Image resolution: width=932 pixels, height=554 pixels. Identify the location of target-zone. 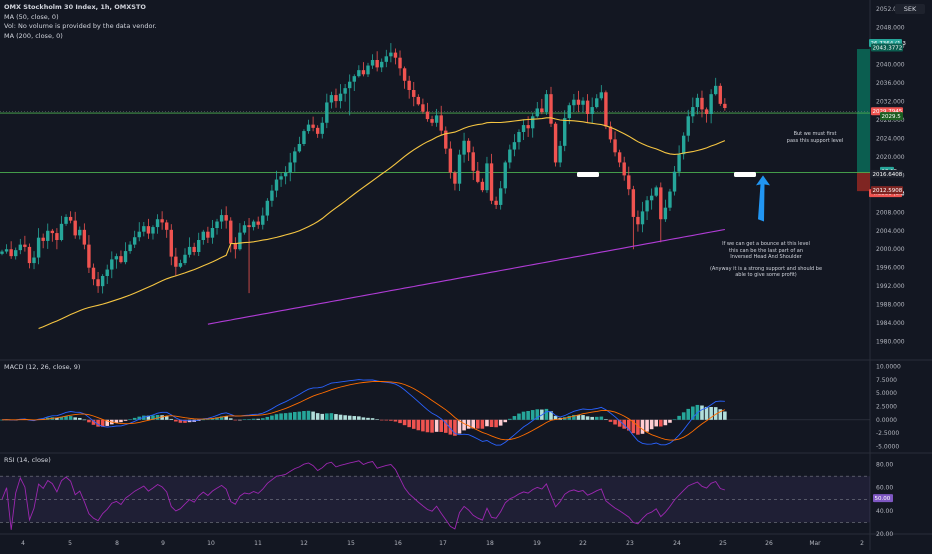
(863, 111).